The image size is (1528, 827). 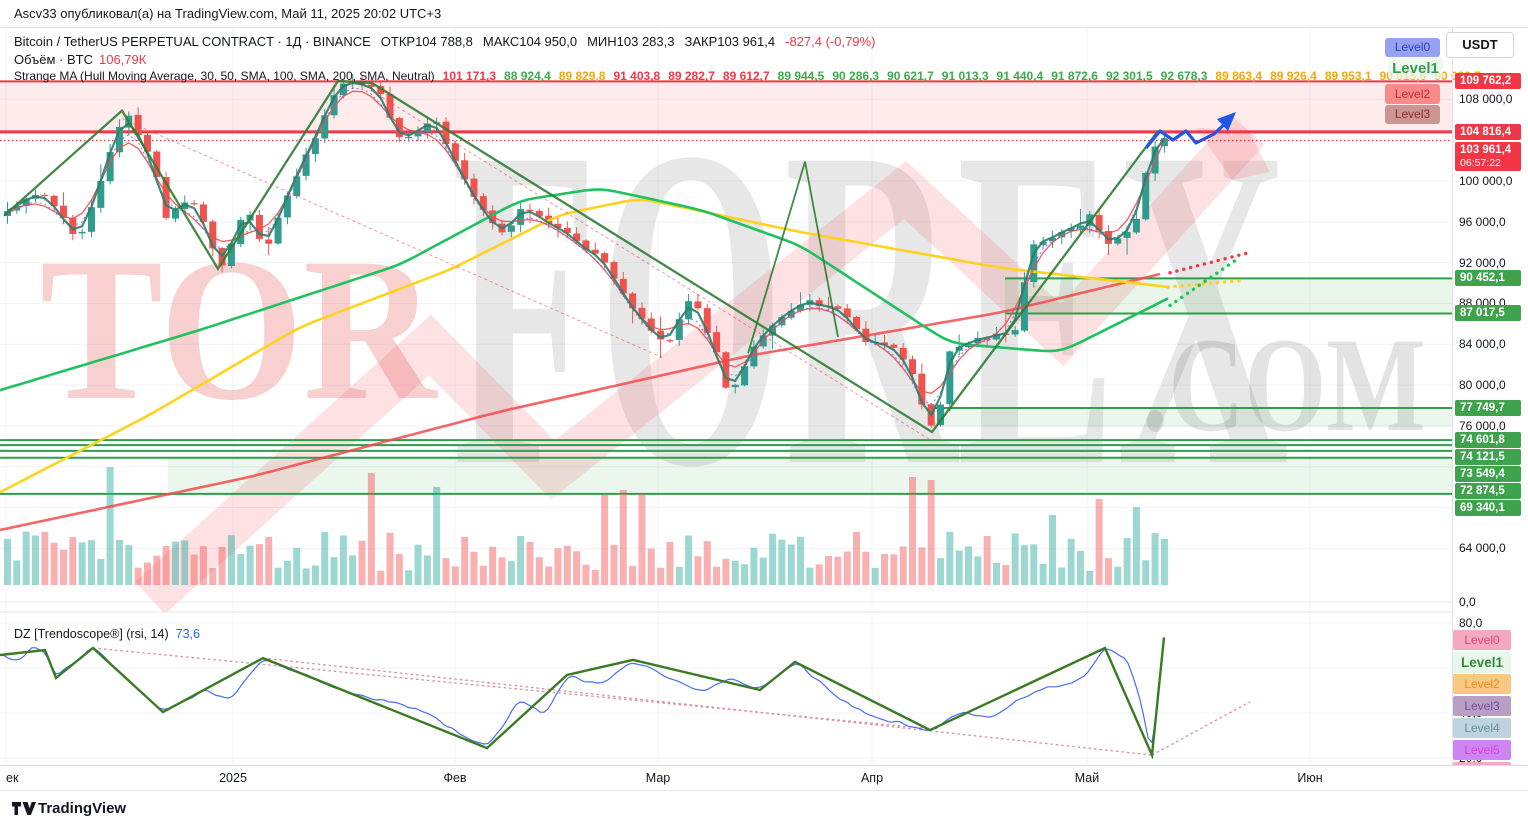 I want to click on red-projection-dots, so click(x=1208, y=263).